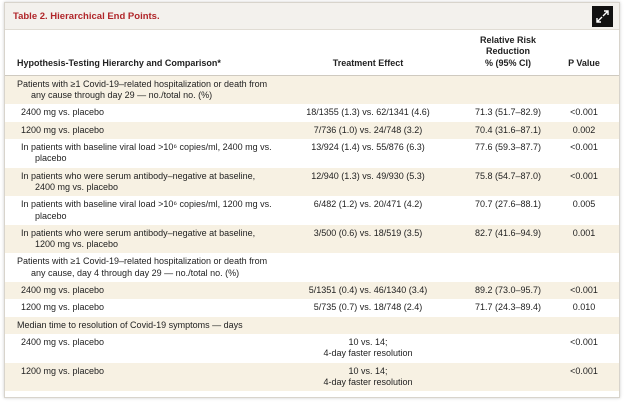  What do you see at coordinates (368, 182) in the screenshot?
I see `treatment-effect: 12/940 (1.3) vs. 49/930 (5.3)` at bounding box center [368, 182].